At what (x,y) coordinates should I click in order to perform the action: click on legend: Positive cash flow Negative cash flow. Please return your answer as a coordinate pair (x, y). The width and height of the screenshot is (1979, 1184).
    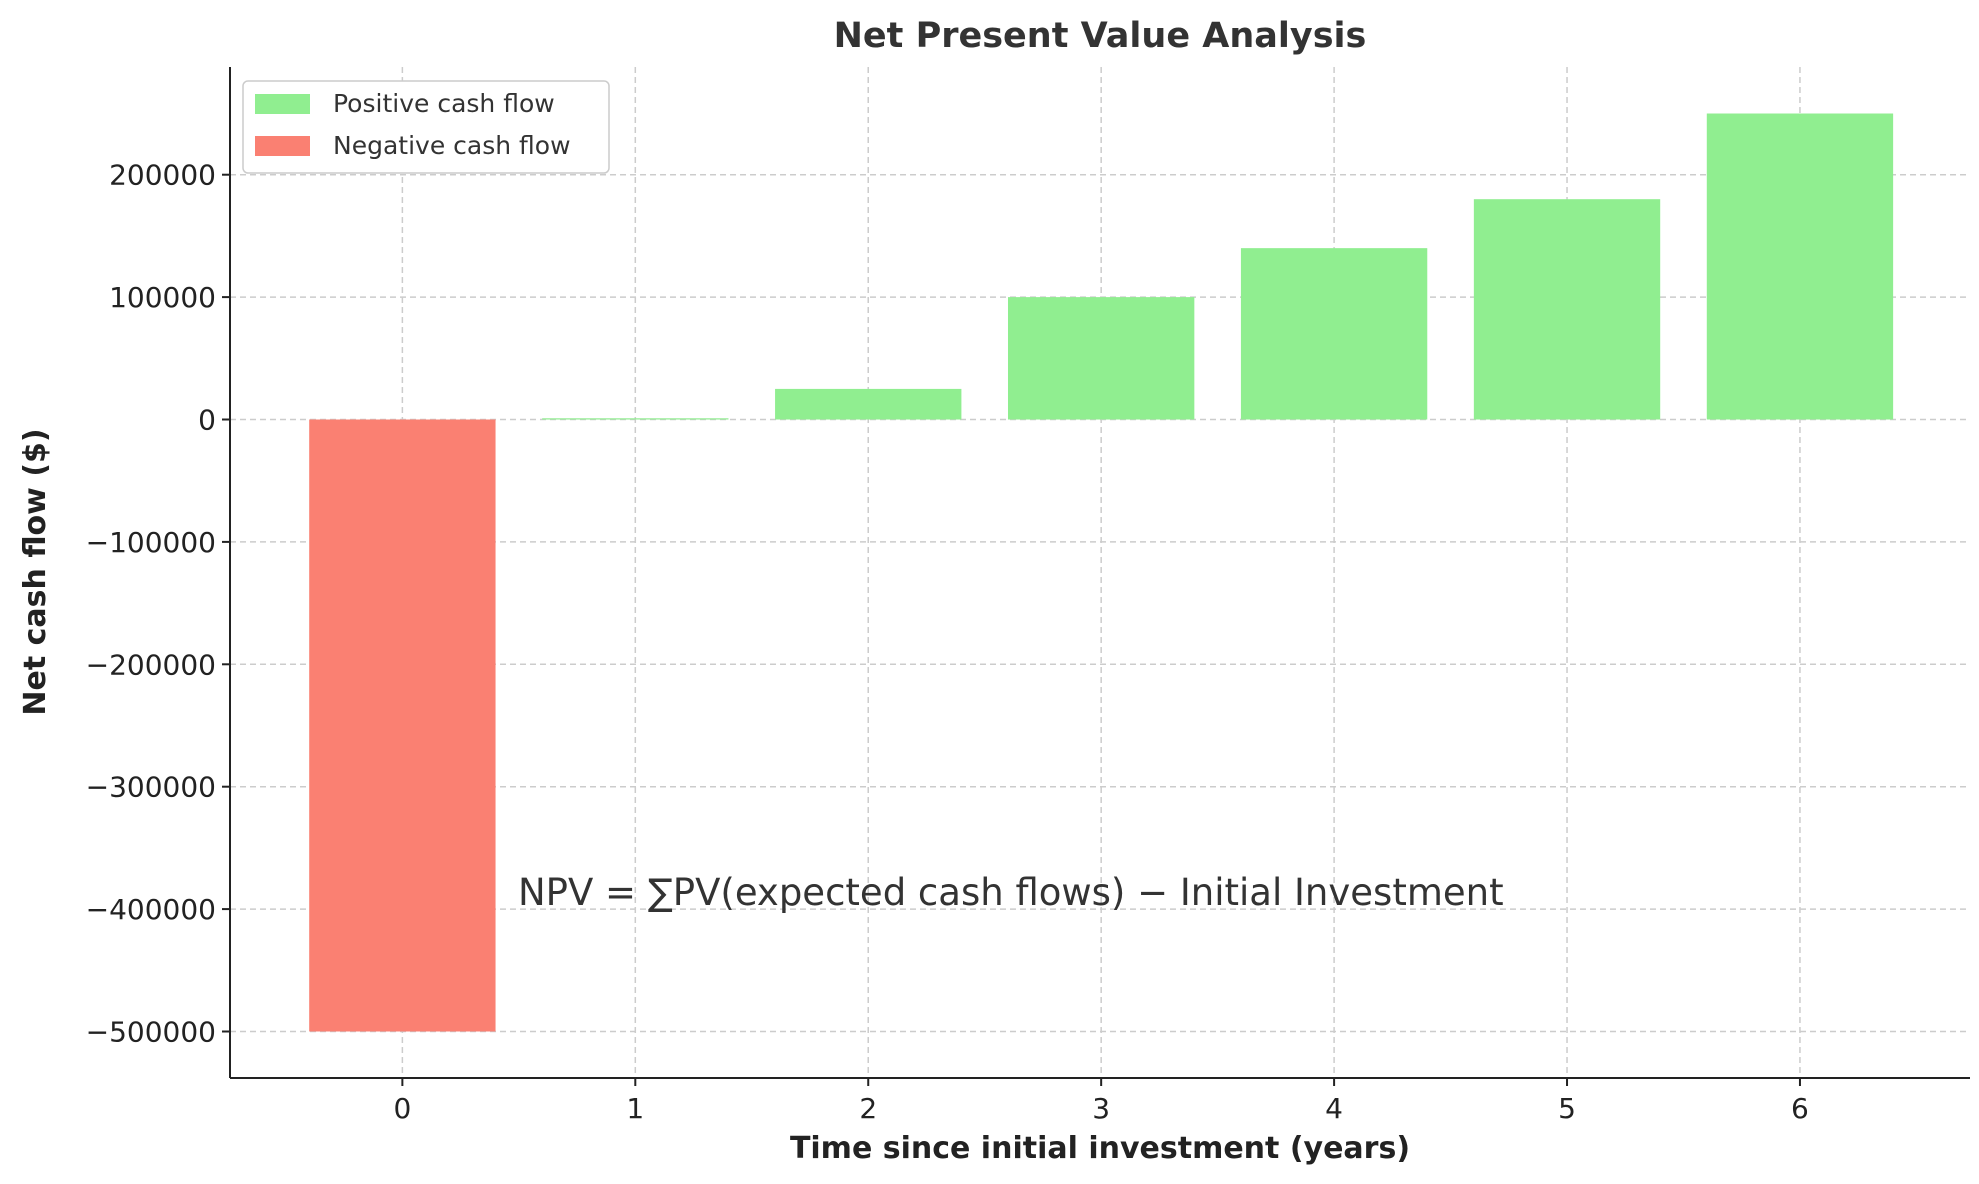
    Looking at the image, I should click on (426, 127).